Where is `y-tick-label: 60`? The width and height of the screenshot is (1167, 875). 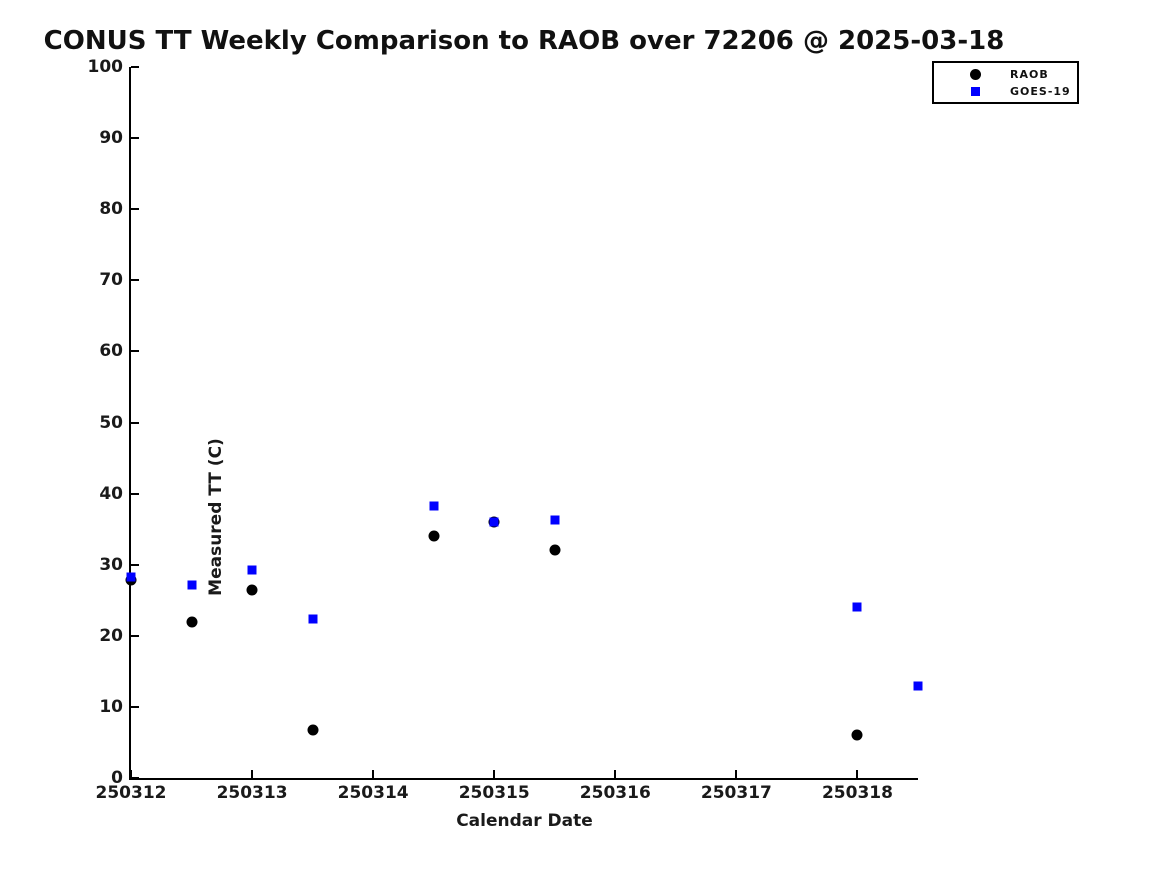 y-tick-label: 60 is located at coordinates (111, 351).